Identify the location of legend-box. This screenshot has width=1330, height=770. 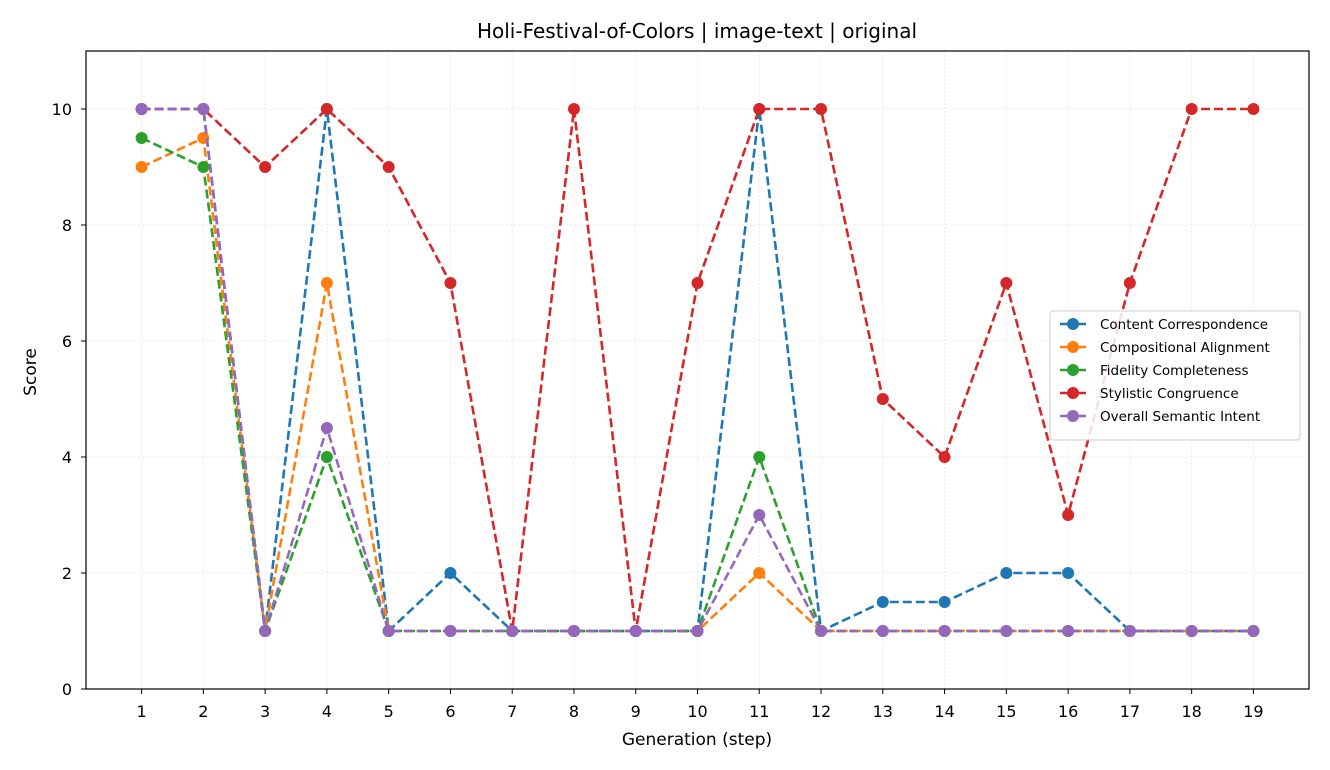
(1175, 375).